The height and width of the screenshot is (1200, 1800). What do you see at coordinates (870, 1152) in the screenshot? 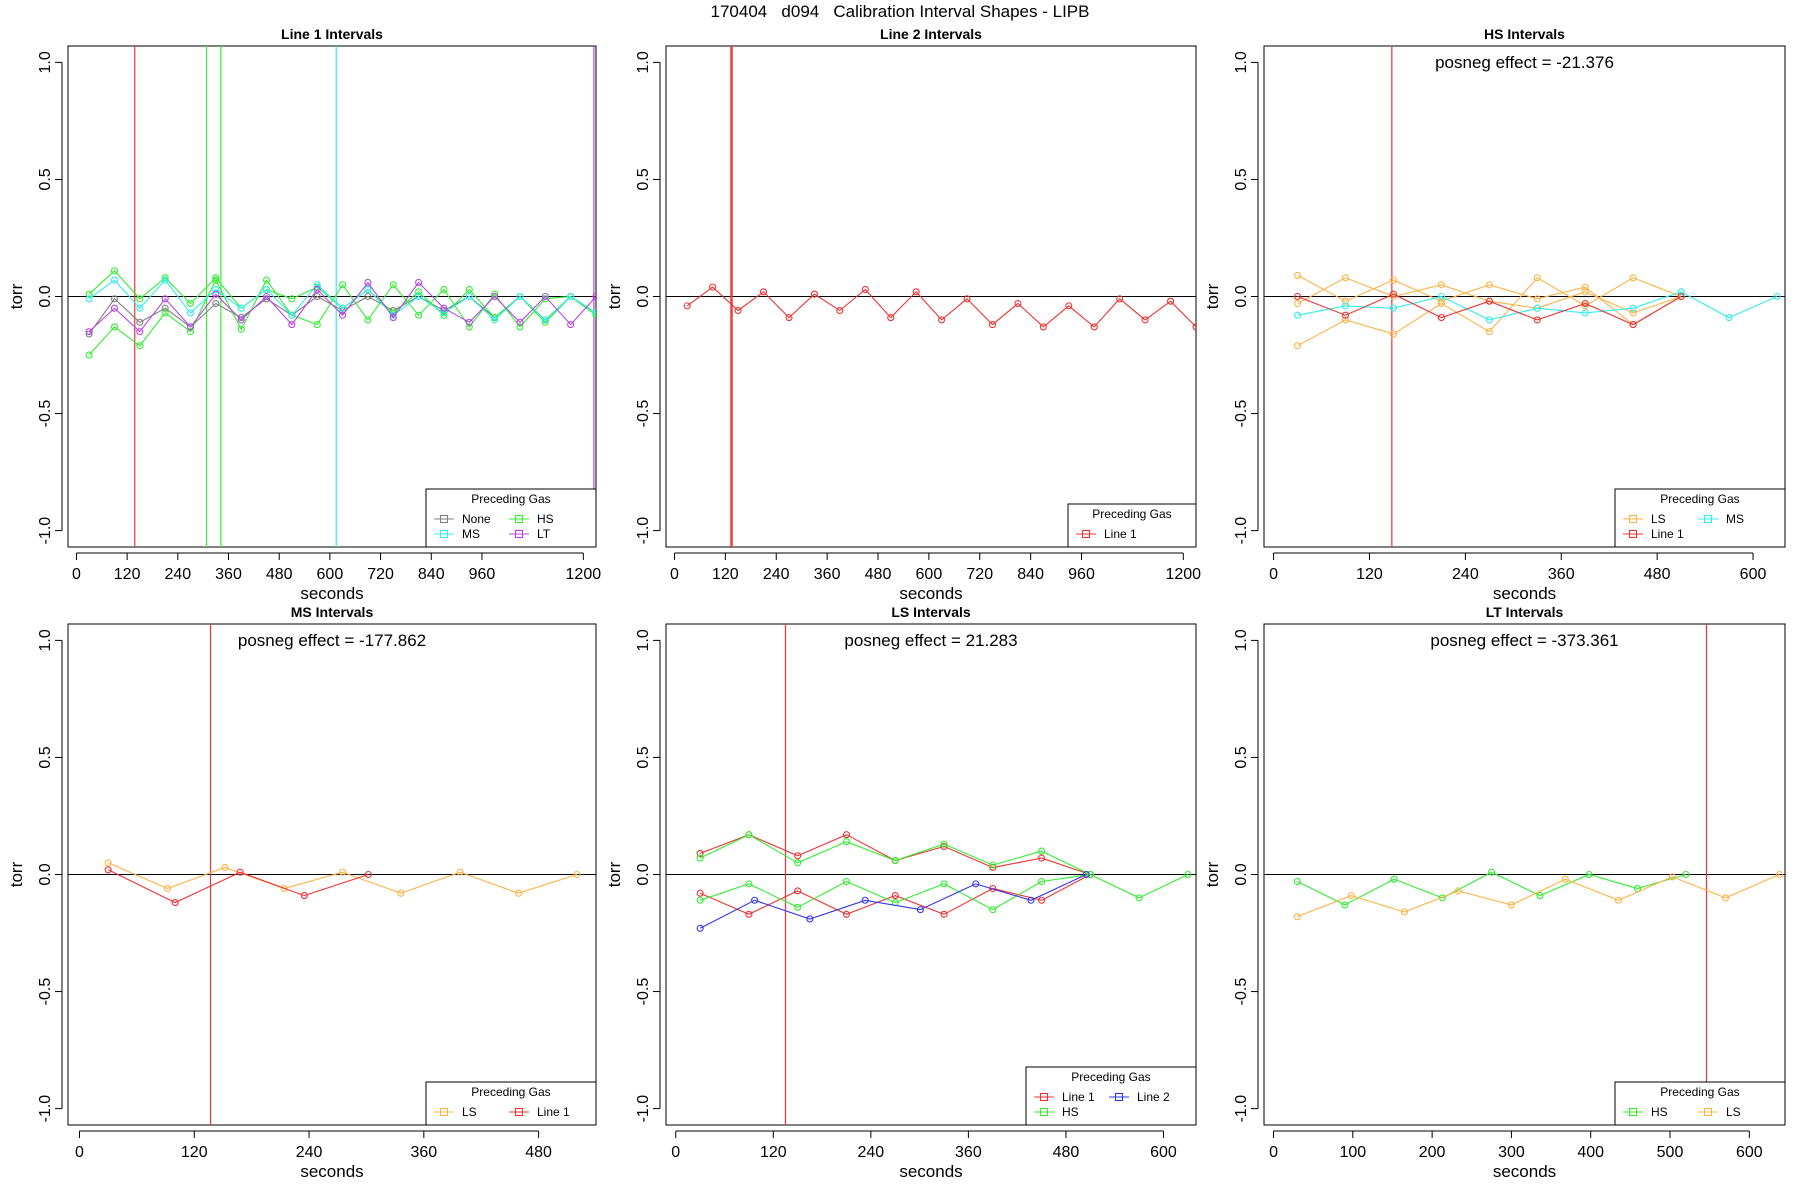
I see `x-tick-label: 240` at bounding box center [870, 1152].